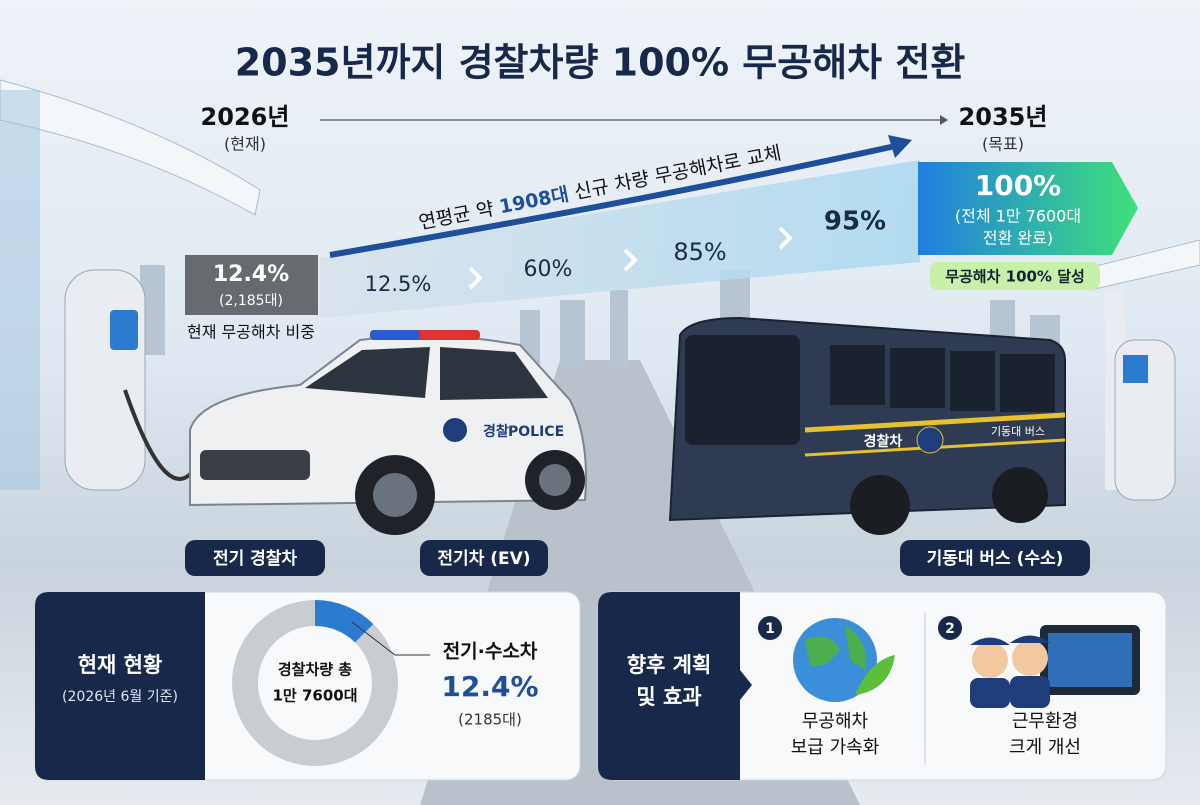 The height and width of the screenshot is (805, 1200). Describe the element at coordinates (490, 652) in the screenshot. I see `share-name: 전기·수소차` at that location.